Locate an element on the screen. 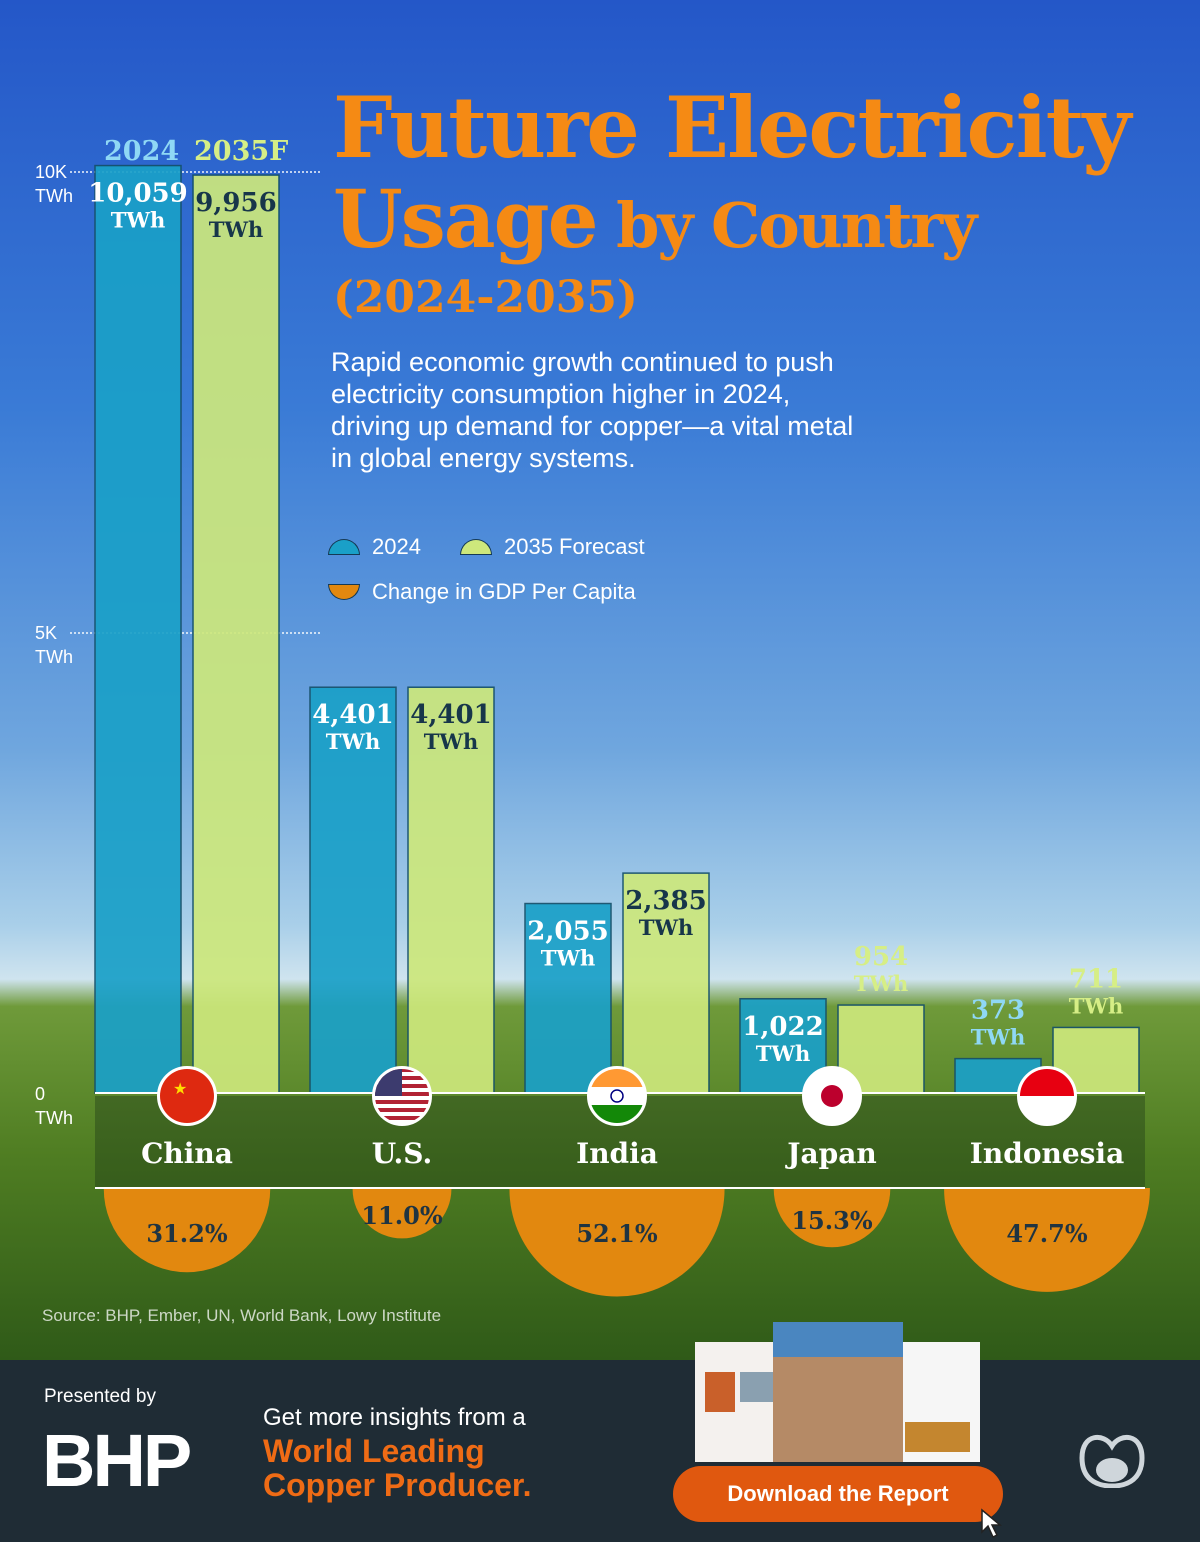  unit-label-U.S.-2024: TWh is located at coordinates (353, 741).